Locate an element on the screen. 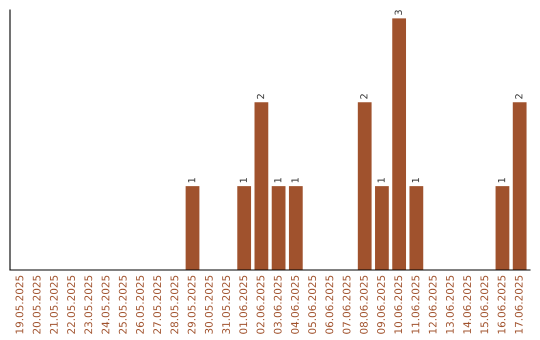  x-tick-label: 05.06.2025 is located at coordinates (312, 305).